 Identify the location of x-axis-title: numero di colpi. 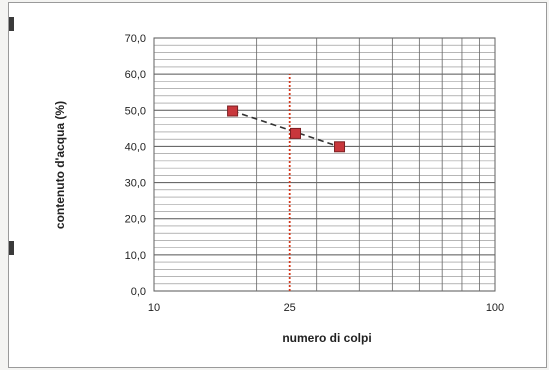
(326, 338).